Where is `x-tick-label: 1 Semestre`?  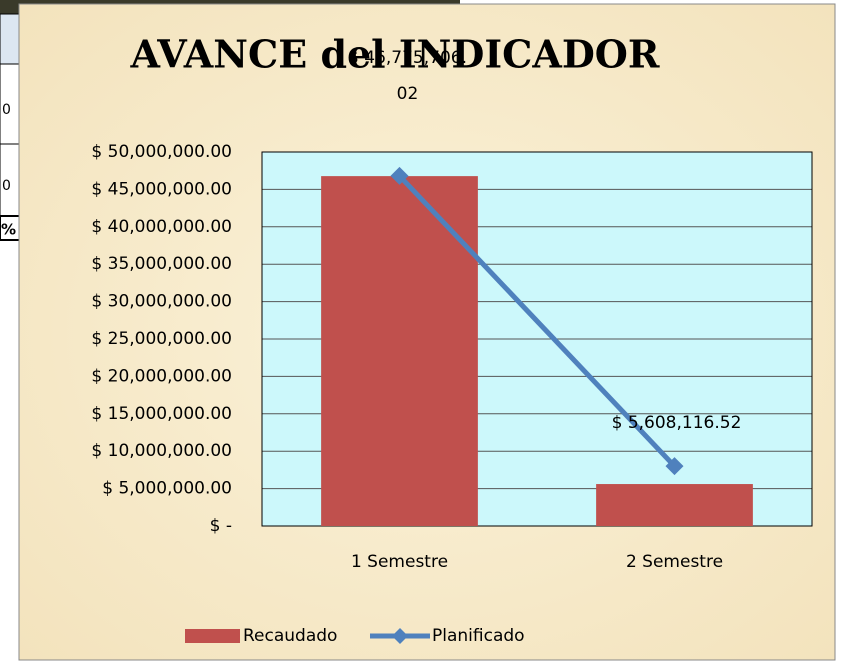 x-tick-label: 1 Semestre is located at coordinates (399, 562).